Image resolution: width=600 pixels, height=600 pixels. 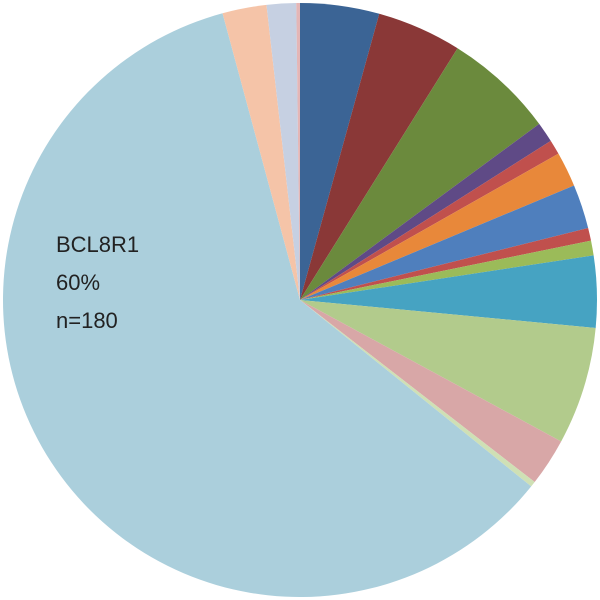 What do you see at coordinates (78, 282) in the screenshot?
I see `value-label: 60%` at bounding box center [78, 282].